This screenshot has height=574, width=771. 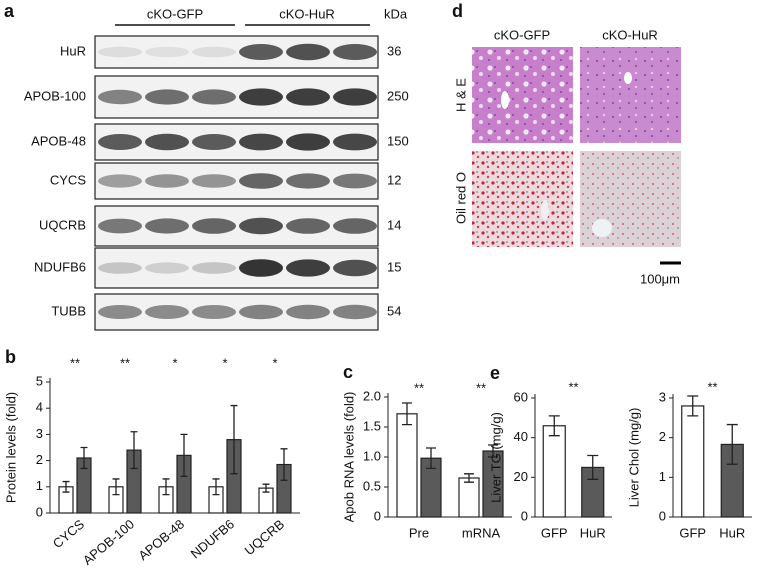 I want to click on protein-label: HuR, so click(x=73, y=50).